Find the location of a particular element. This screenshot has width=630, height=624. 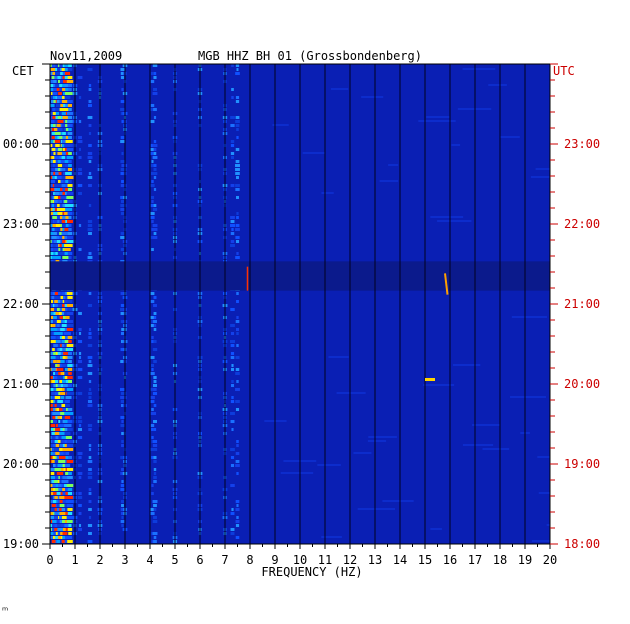

y-tick-label: 22:00 is located at coordinates (21, 304).